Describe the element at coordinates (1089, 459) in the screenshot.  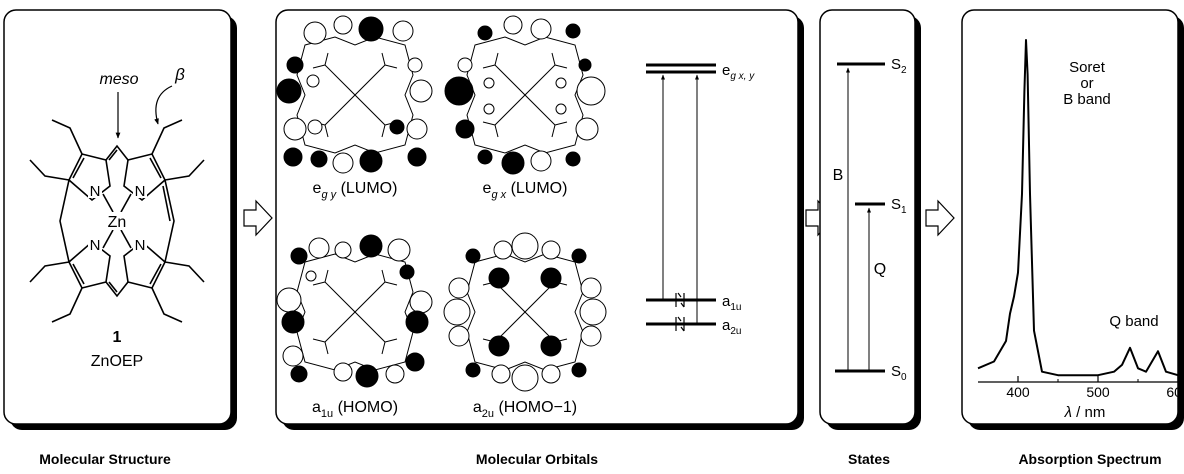
I see `spectrum-caption: Absorption Spectrum` at that location.